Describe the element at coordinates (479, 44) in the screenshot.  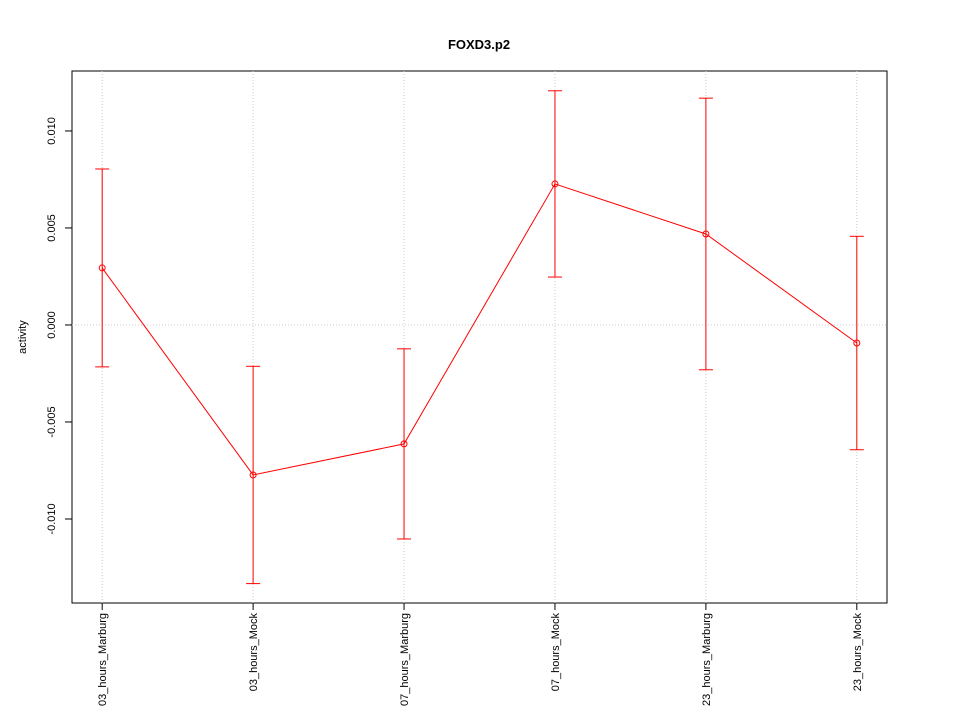
I see `chart-title: FOXD3.p2` at that location.